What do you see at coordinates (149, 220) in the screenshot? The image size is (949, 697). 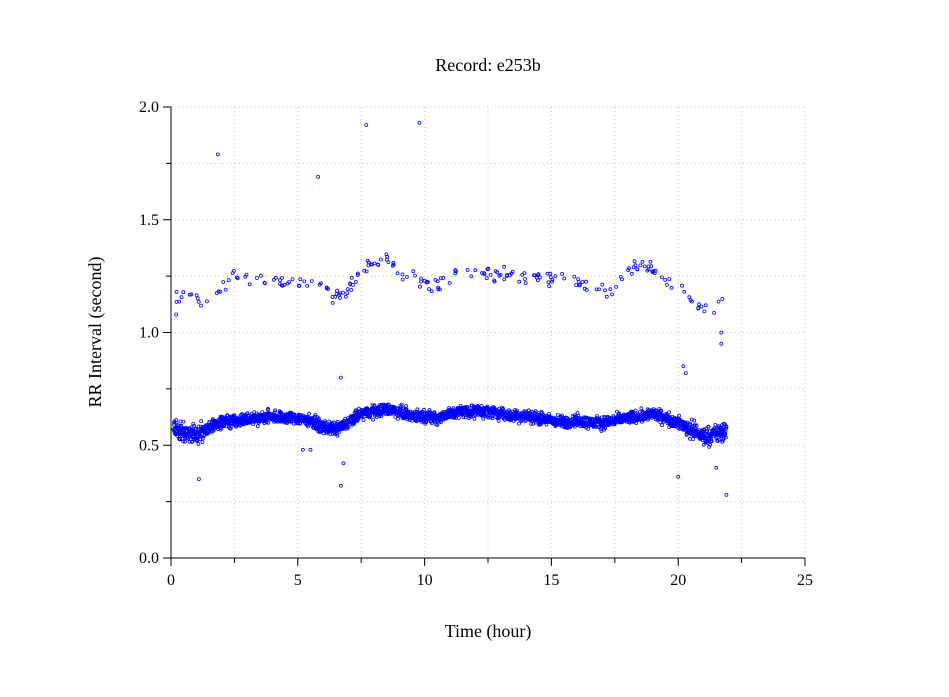 I see `y-tick-label: 1.5` at bounding box center [149, 220].